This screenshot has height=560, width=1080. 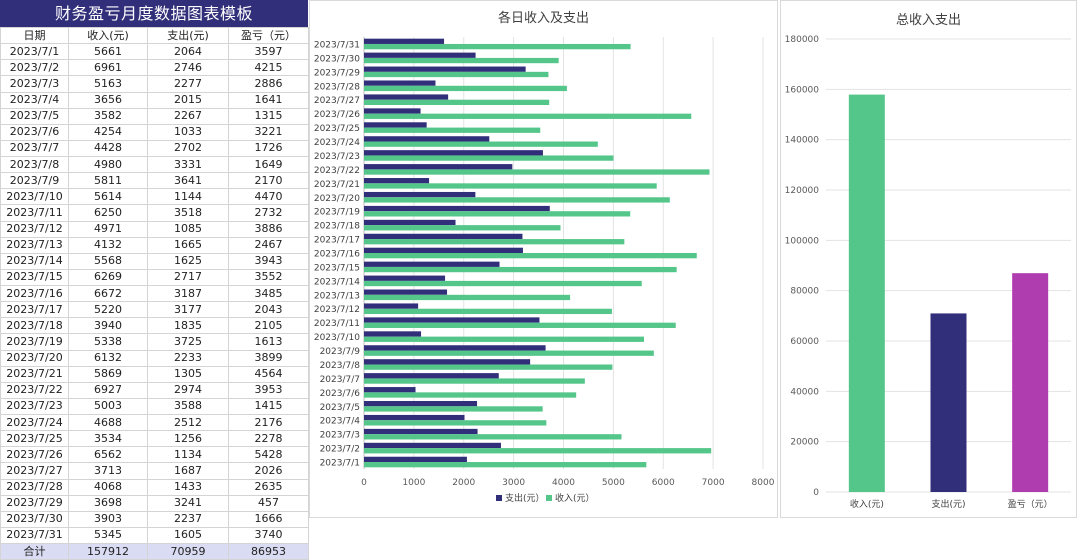 What do you see at coordinates (188, 181) in the screenshot?
I see `expense-cell: 3641` at bounding box center [188, 181].